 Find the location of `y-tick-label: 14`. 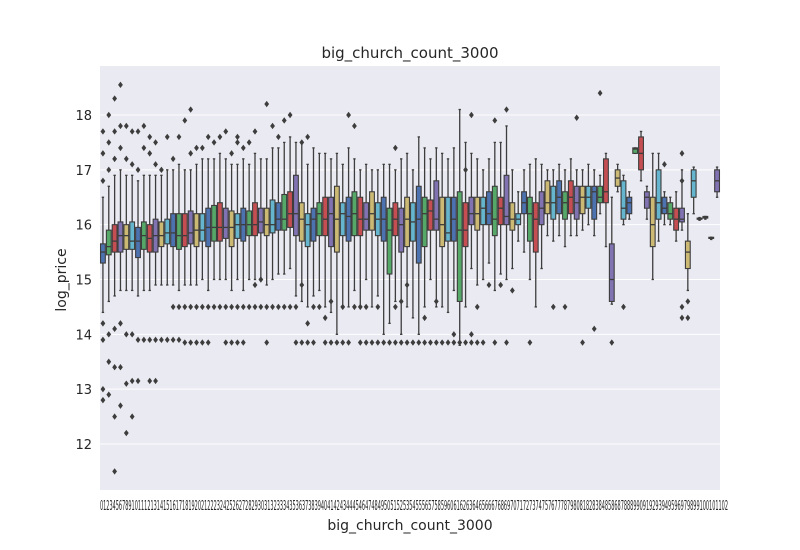

y-tick-label: 14 is located at coordinates (83, 335).